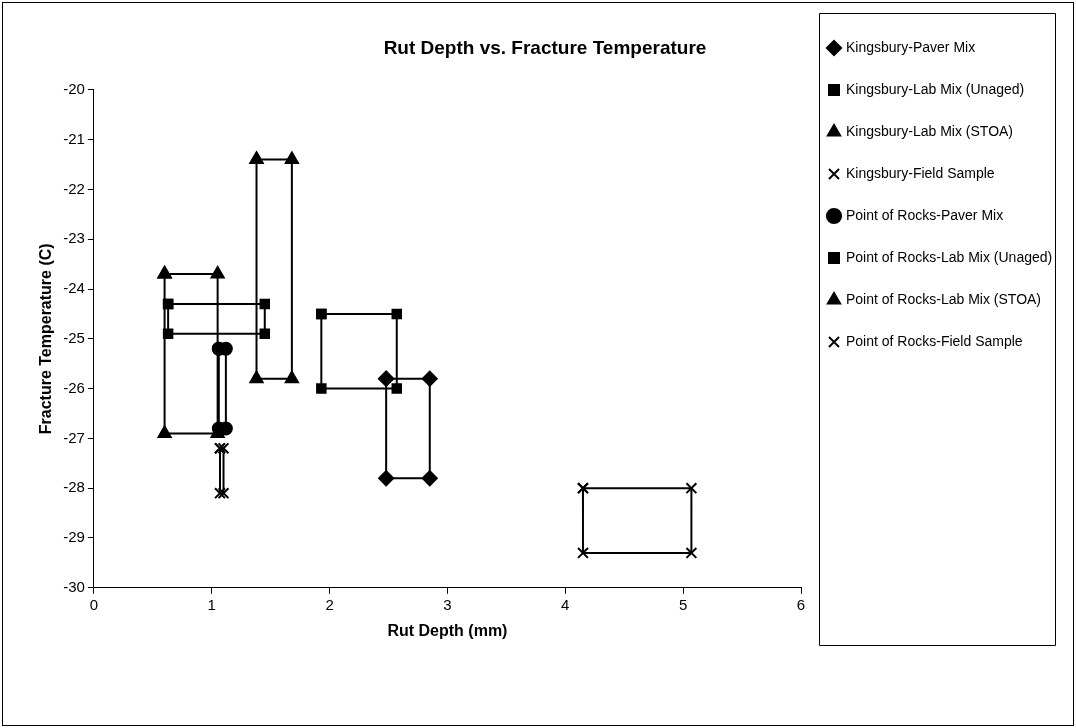 The height and width of the screenshot is (728, 1076). Describe the element at coordinates (46, 339) in the screenshot. I see `y-axis-title: Fracture Temperature (C)` at that location.